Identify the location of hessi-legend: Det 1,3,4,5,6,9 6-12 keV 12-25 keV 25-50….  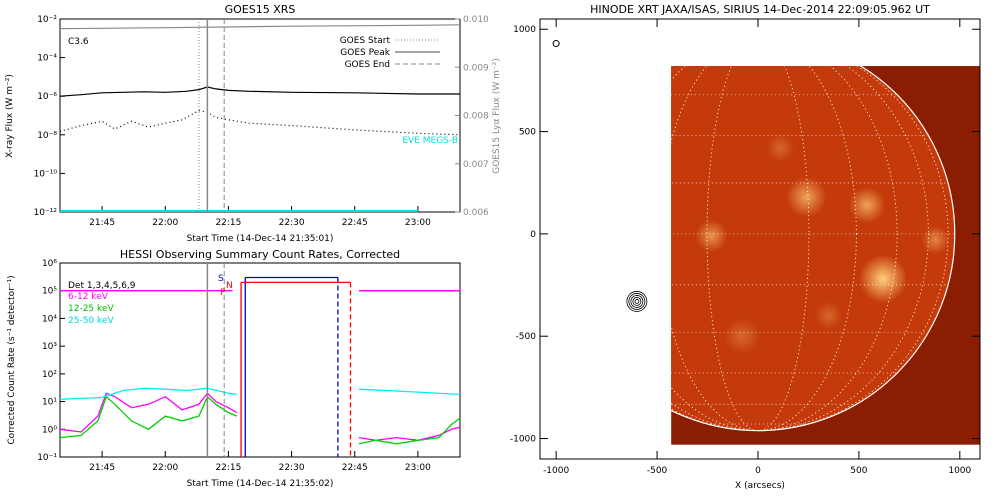
(102, 303).